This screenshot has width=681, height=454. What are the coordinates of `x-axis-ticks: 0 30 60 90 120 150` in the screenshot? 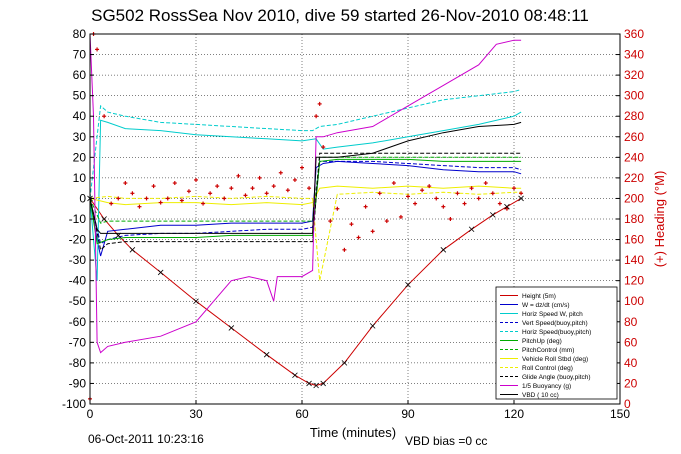 It's located at (358, 410).